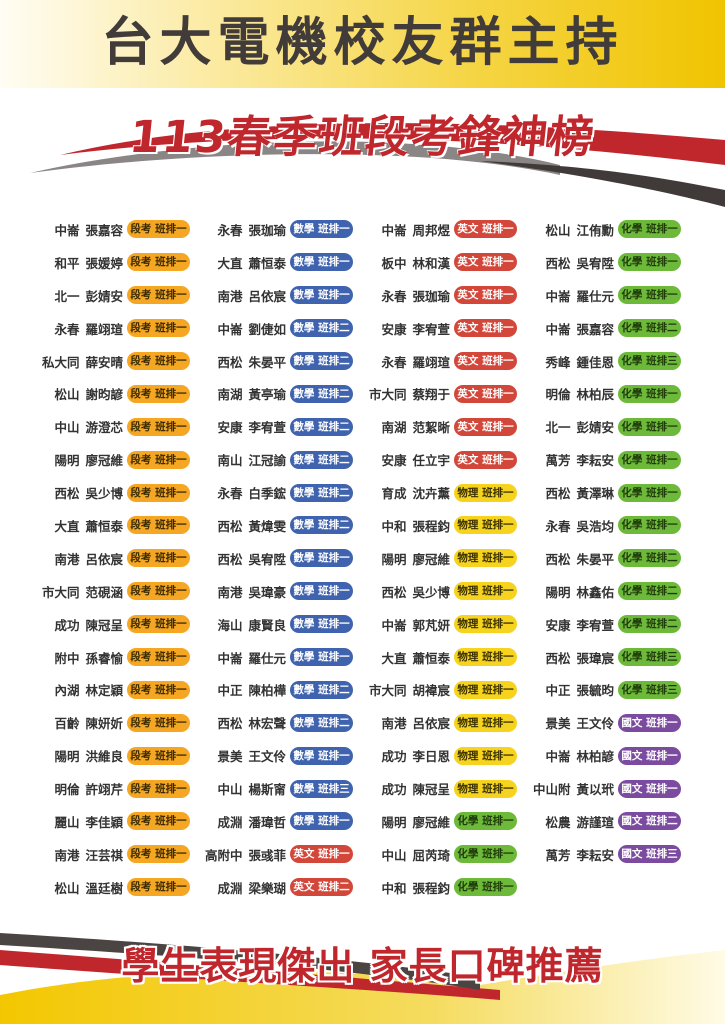 This screenshot has width=725, height=1024. I want to click on honor-entry: 陽明 洪維良 段考 班排一, so click(98, 755).